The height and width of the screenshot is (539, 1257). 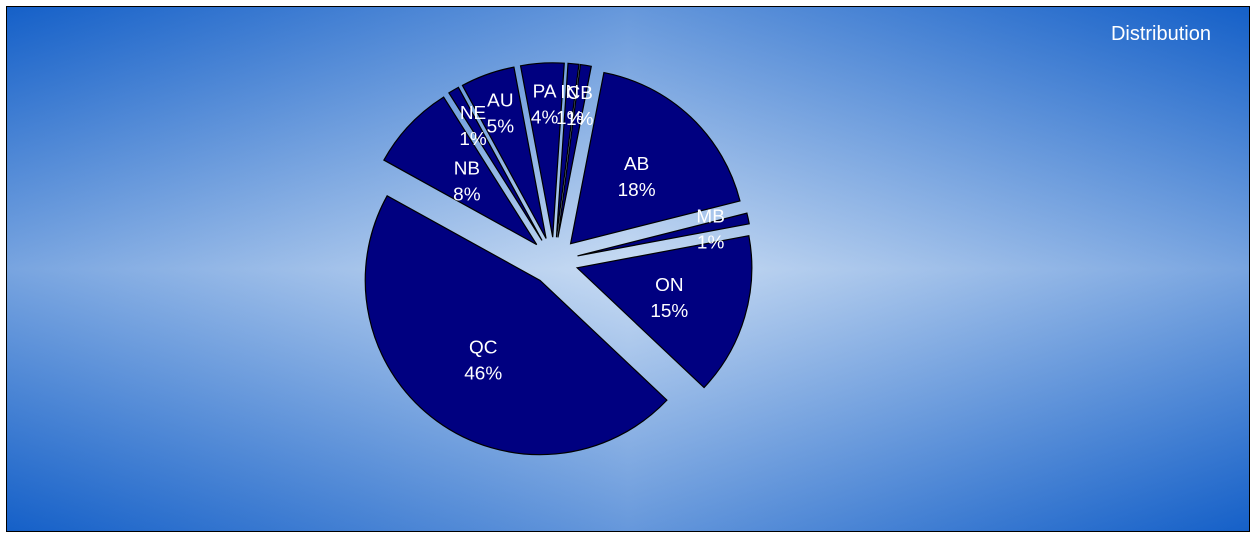 What do you see at coordinates (636, 164) in the screenshot?
I see `slice-name-label: AB` at bounding box center [636, 164].